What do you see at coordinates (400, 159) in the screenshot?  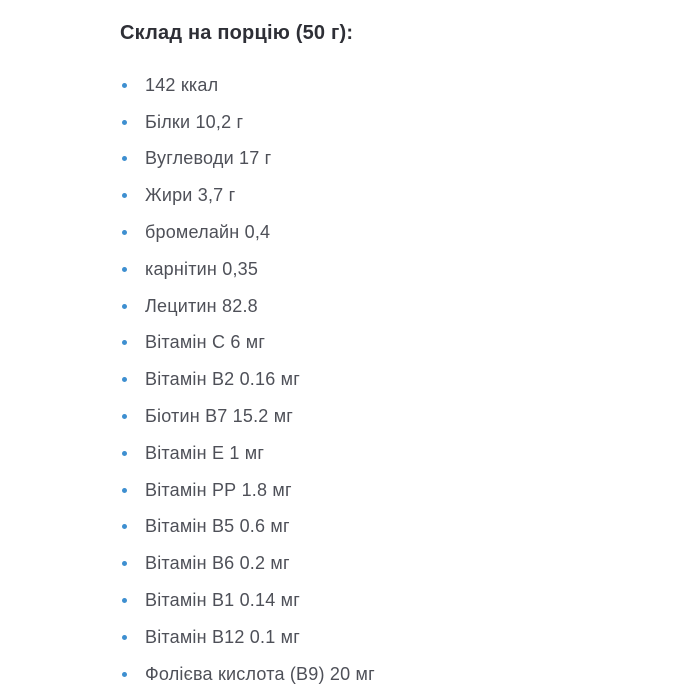 I see `list-item: Вуглеводи 17 г` at bounding box center [400, 159].